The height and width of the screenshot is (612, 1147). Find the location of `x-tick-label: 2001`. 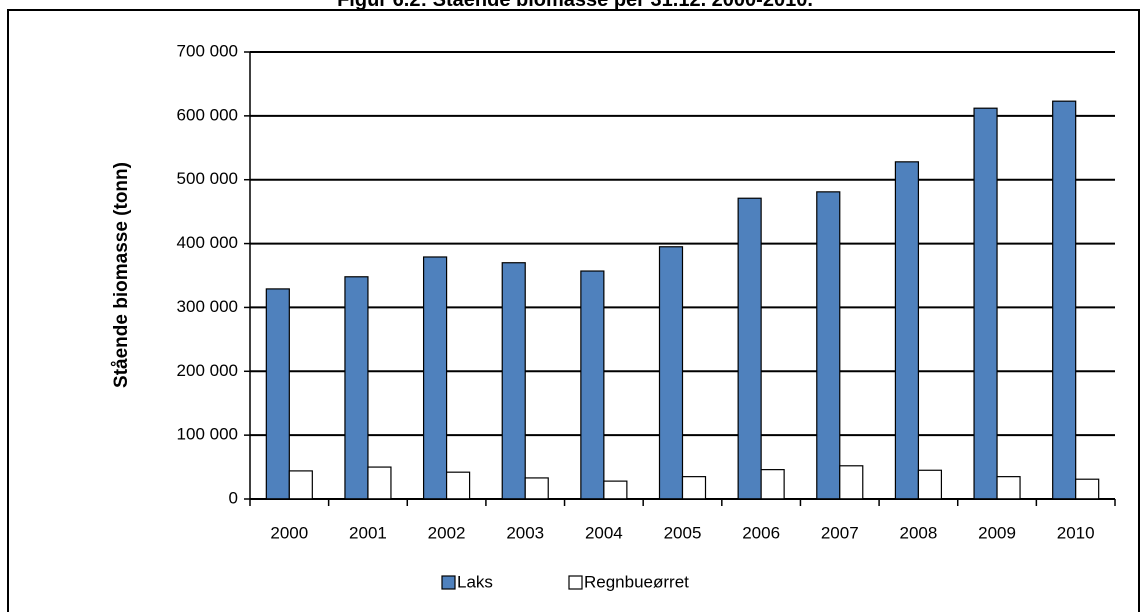

x-tick-label: 2001 is located at coordinates (368, 532).